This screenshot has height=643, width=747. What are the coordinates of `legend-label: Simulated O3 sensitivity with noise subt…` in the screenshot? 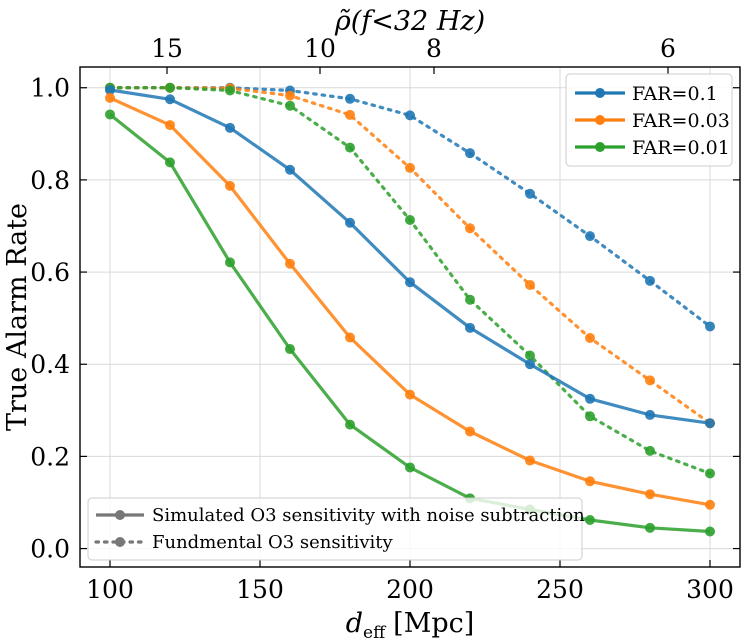 It's located at (368, 515).